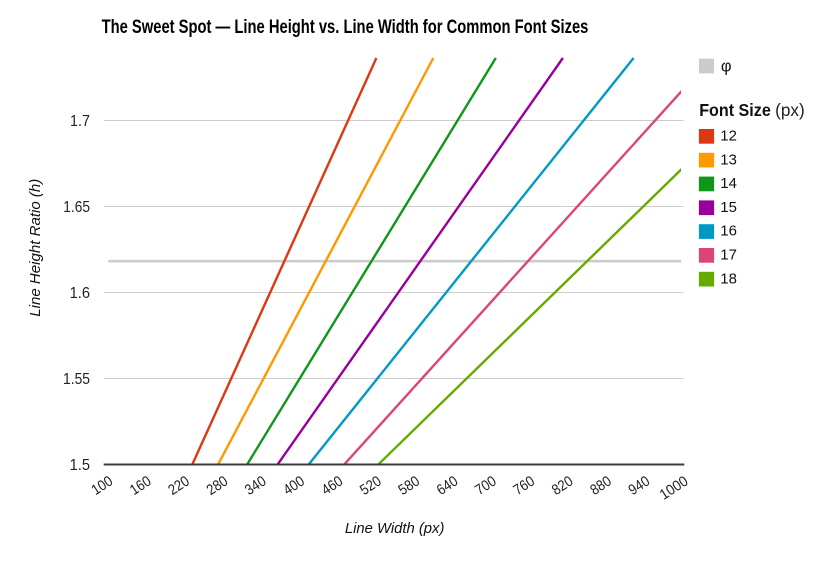 The height and width of the screenshot is (563, 824). I want to click on svg-text: 1.7, so click(80, 121).